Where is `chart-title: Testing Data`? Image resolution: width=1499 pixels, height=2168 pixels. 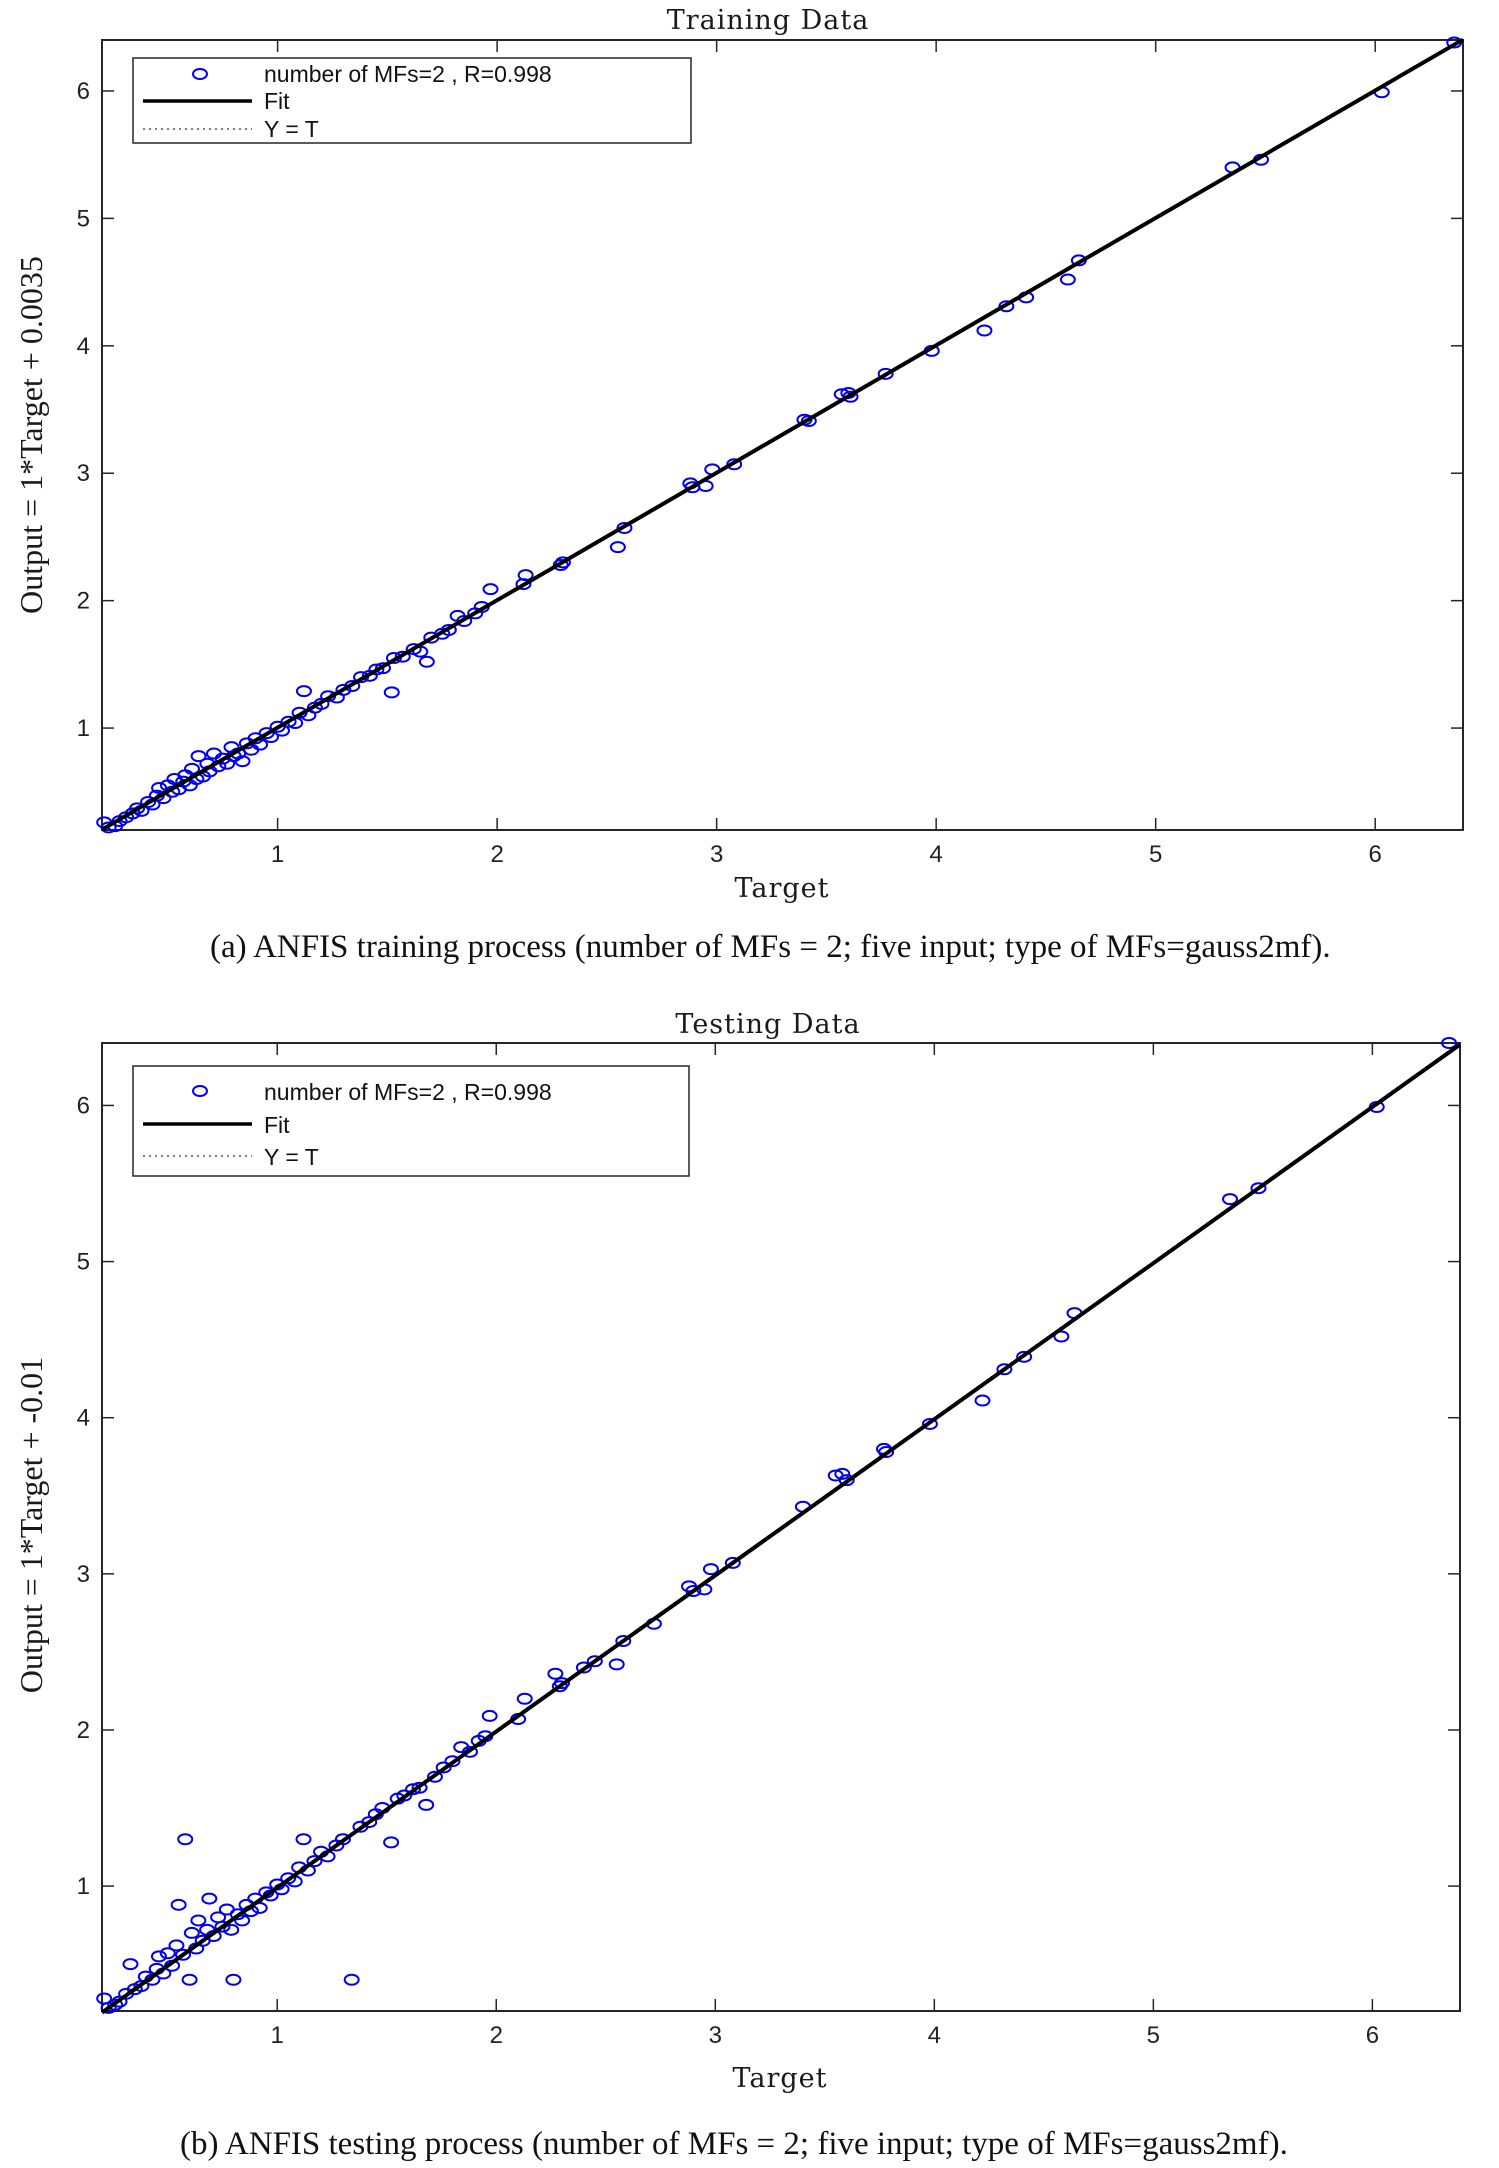 chart-title: Testing Data is located at coordinates (767, 1024).